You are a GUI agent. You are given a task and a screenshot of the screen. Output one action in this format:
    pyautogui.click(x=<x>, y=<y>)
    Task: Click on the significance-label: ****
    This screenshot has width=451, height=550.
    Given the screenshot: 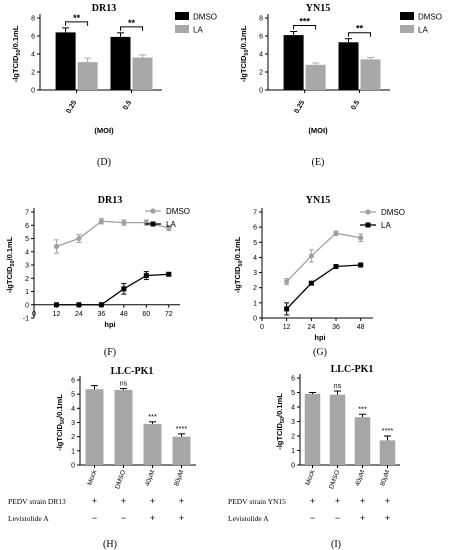 What is the action you would take?
    pyautogui.click(x=388, y=430)
    